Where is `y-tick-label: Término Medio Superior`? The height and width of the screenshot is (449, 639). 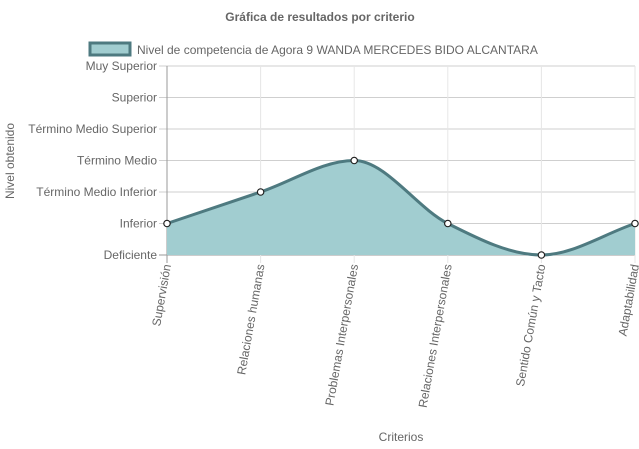 y-tick-label: Término Medio Superior is located at coordinates (92, 129).